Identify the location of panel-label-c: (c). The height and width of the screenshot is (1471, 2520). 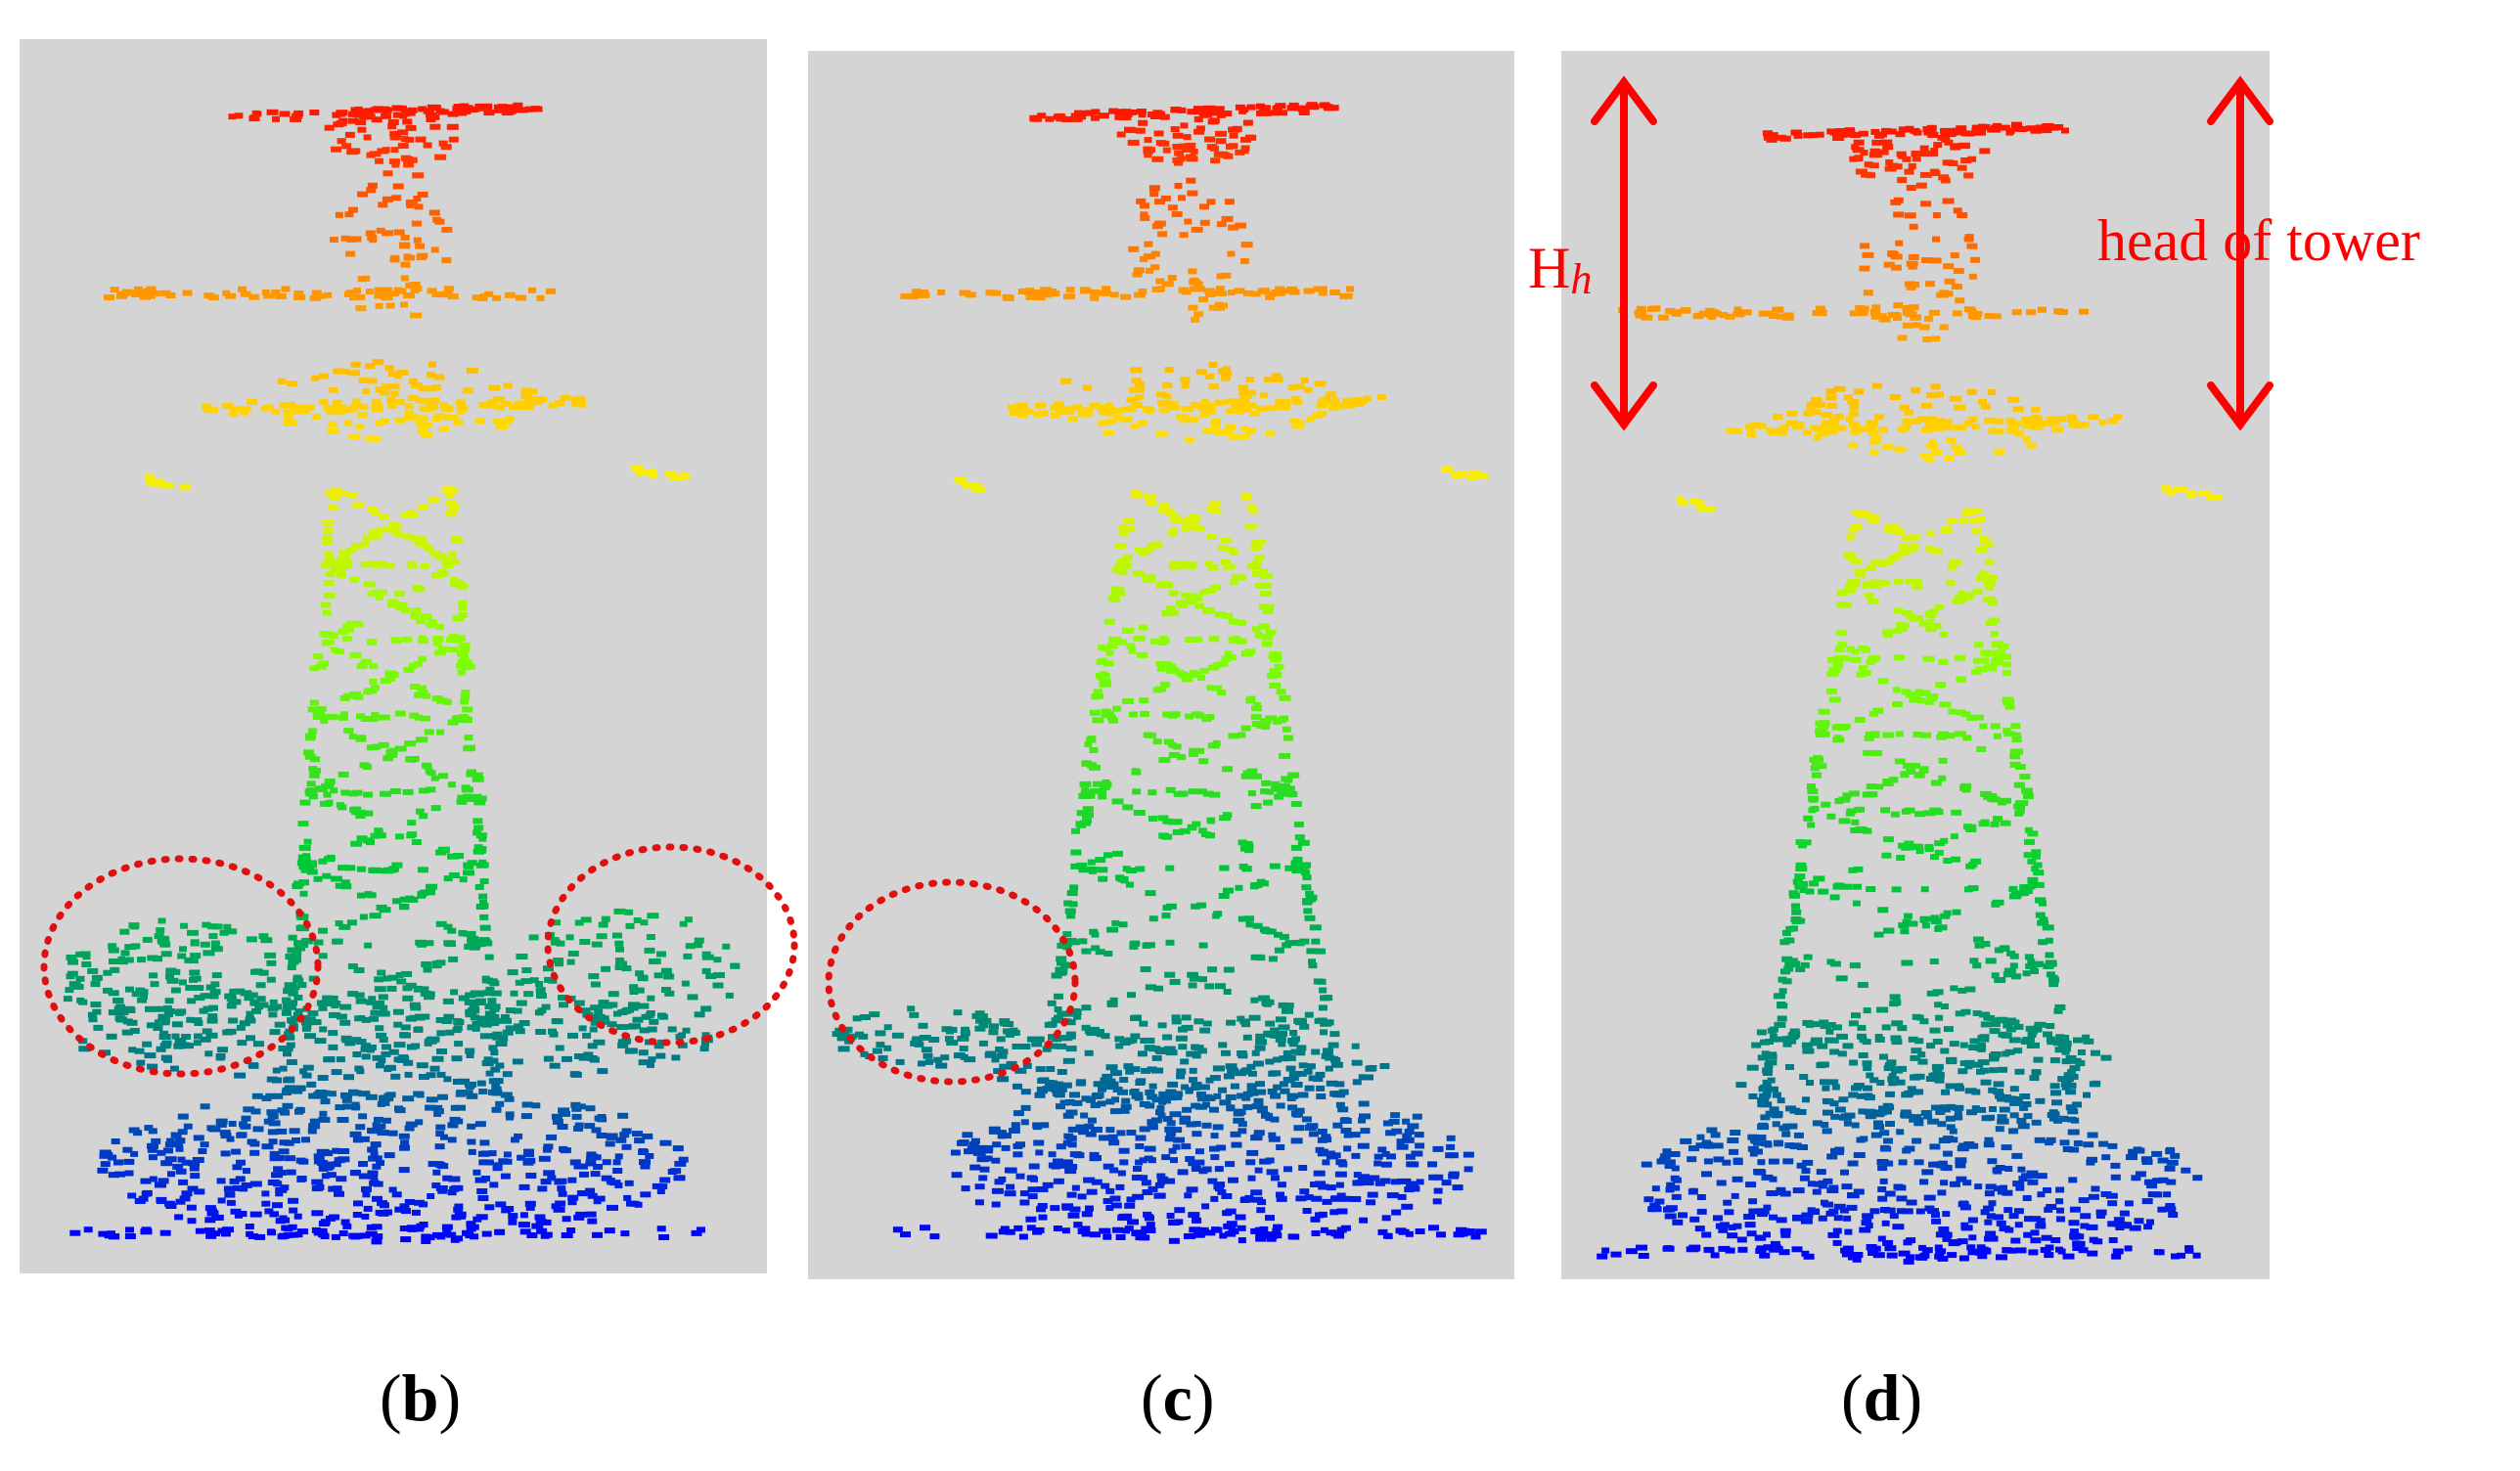
(1178, 1397).